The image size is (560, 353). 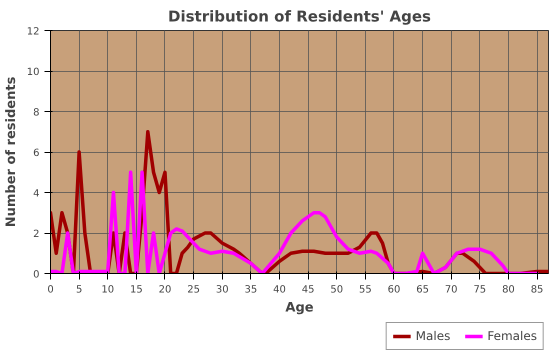 I want to click on y-tick-label: 12, so click(x=33, y=32).